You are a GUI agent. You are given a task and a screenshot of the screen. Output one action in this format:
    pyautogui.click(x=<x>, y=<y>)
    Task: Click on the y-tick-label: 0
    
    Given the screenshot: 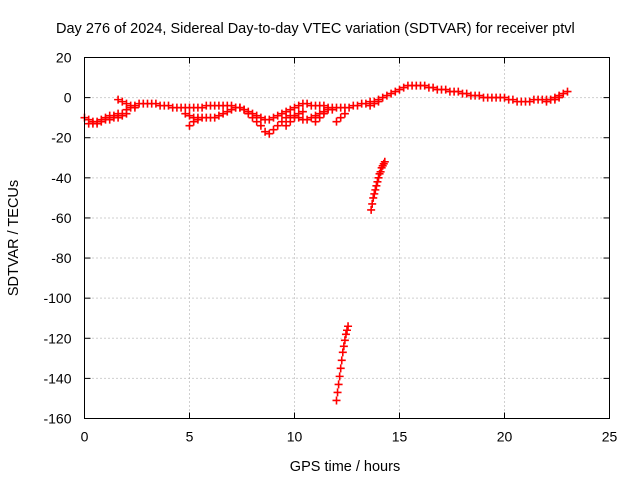 What is the action you would take?
    pyautogui.click(x=68, y=98)
    